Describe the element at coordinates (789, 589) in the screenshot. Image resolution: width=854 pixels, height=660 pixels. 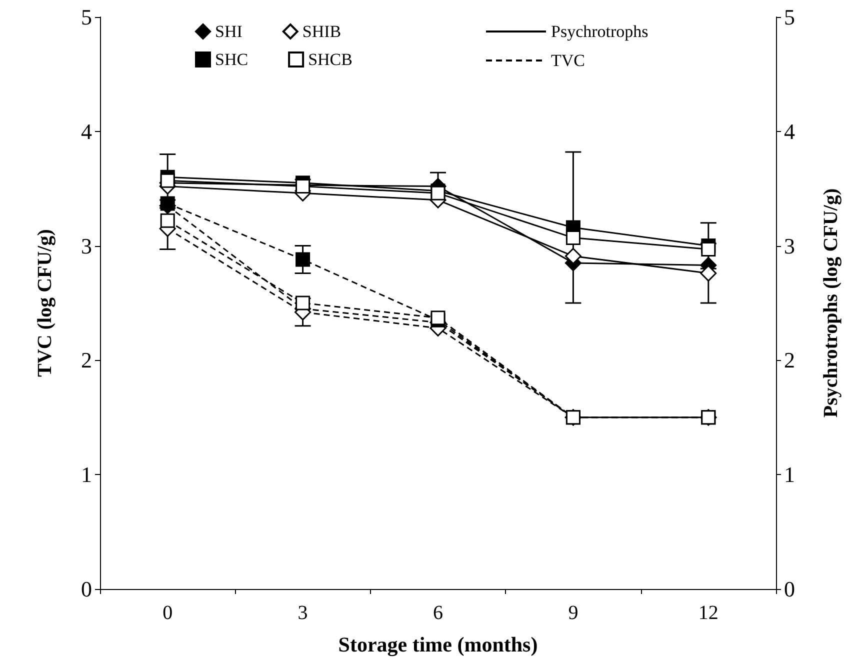
I see `y2-tick-label: 0` at that location.